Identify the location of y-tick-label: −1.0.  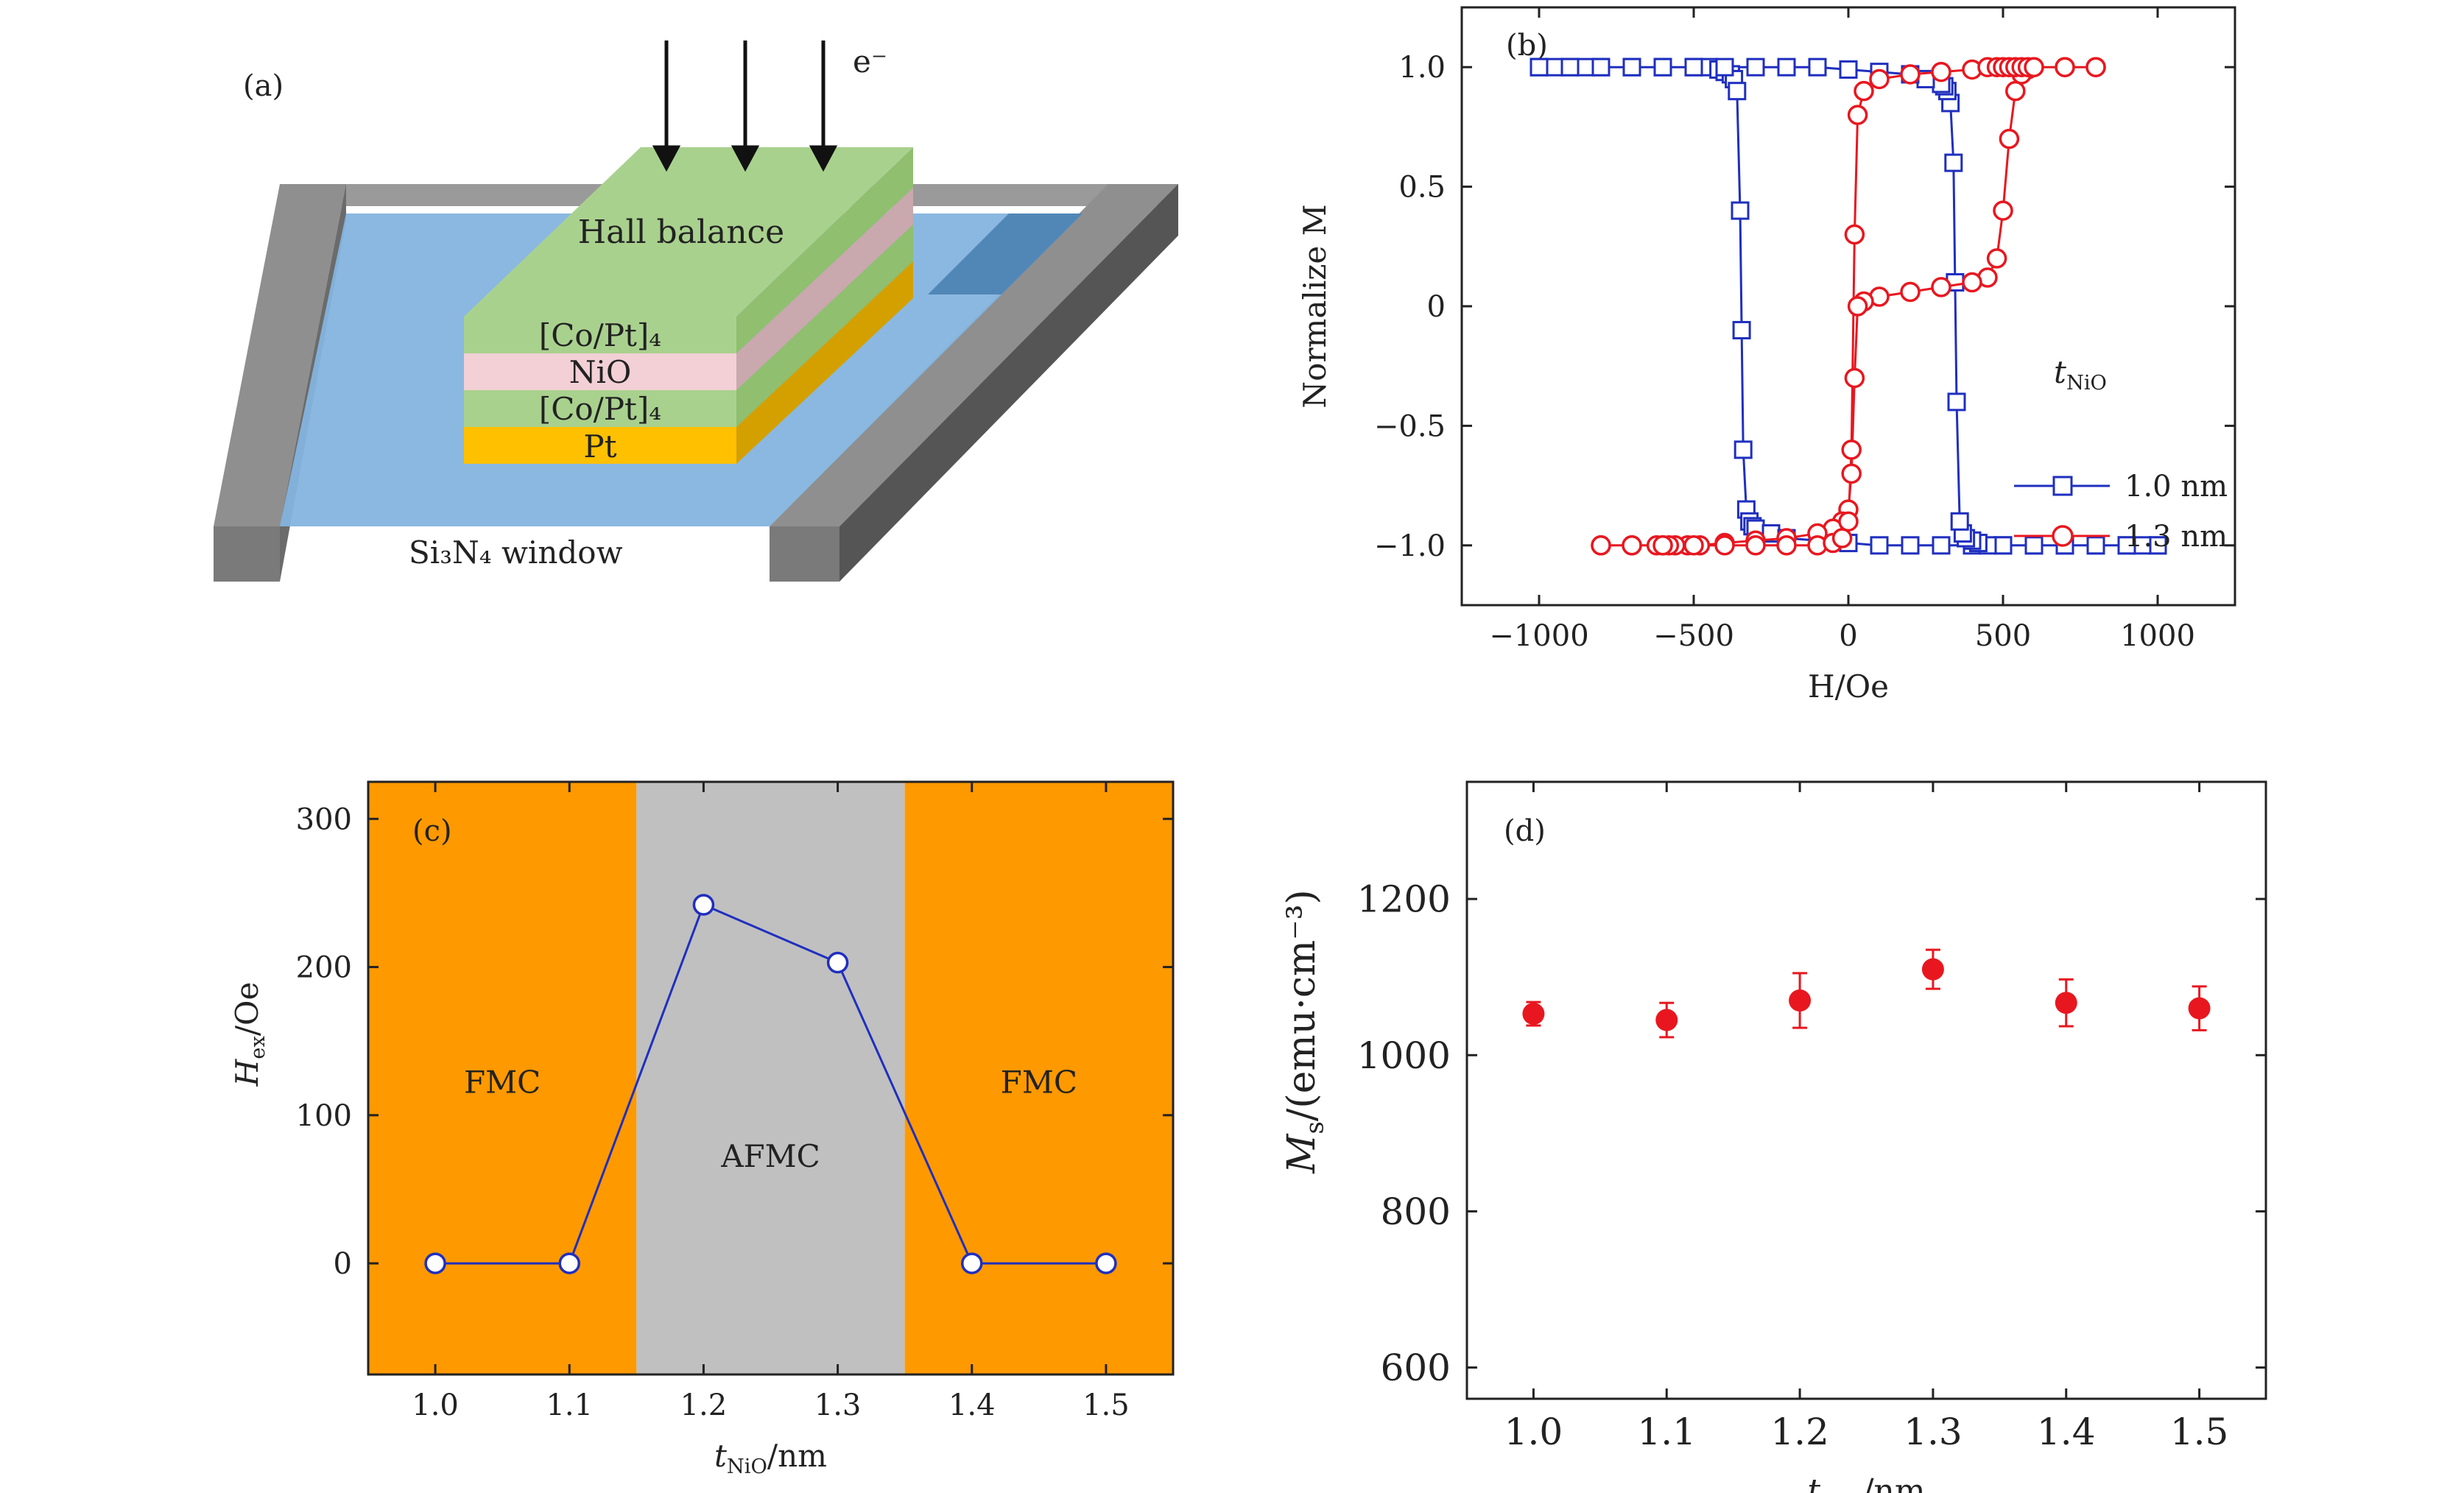
(1410, 546).